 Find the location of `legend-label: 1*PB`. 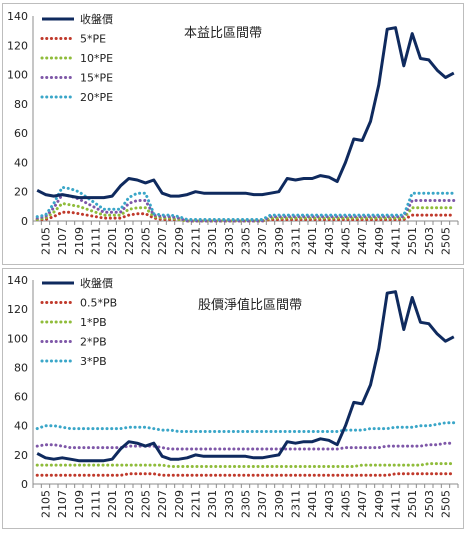

legend-label: 1*PB is located at coordinates (93, 322).